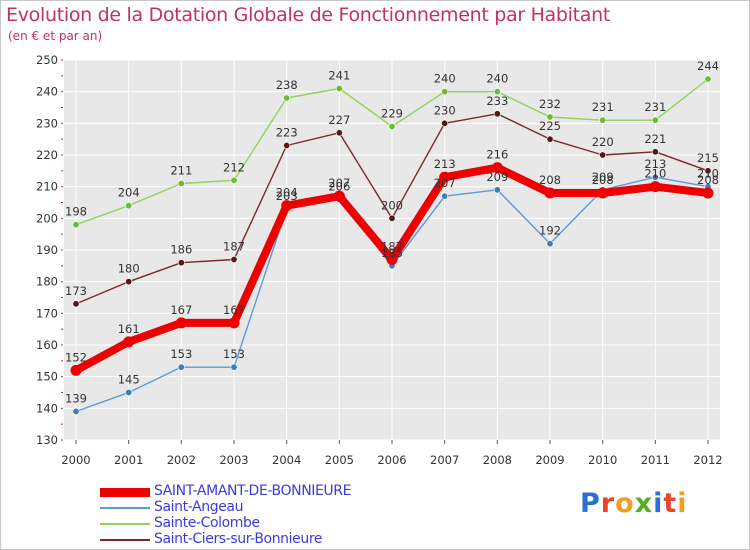 The height and width of the screenshot is (550, 750). What do you see at coordinates (602, 460) in the screenshot?
I see `x-tick-label: 2010` at bounding box center [602, 460].